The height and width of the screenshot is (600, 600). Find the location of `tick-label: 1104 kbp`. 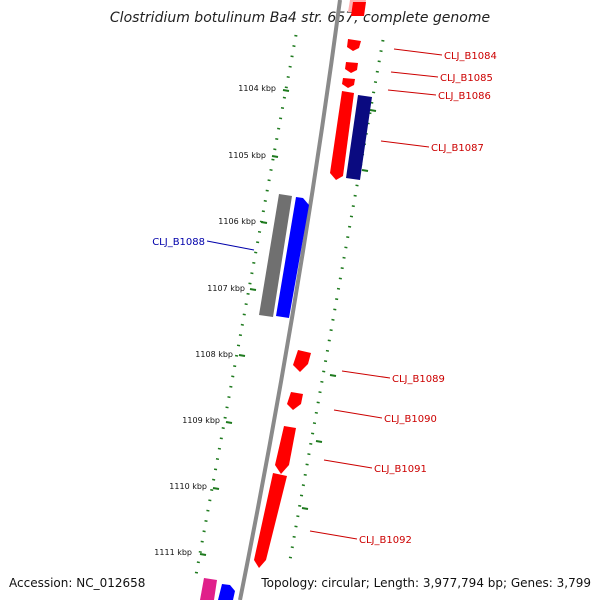

tick-label: 1104 kbp is located at coordinates (257, 88).